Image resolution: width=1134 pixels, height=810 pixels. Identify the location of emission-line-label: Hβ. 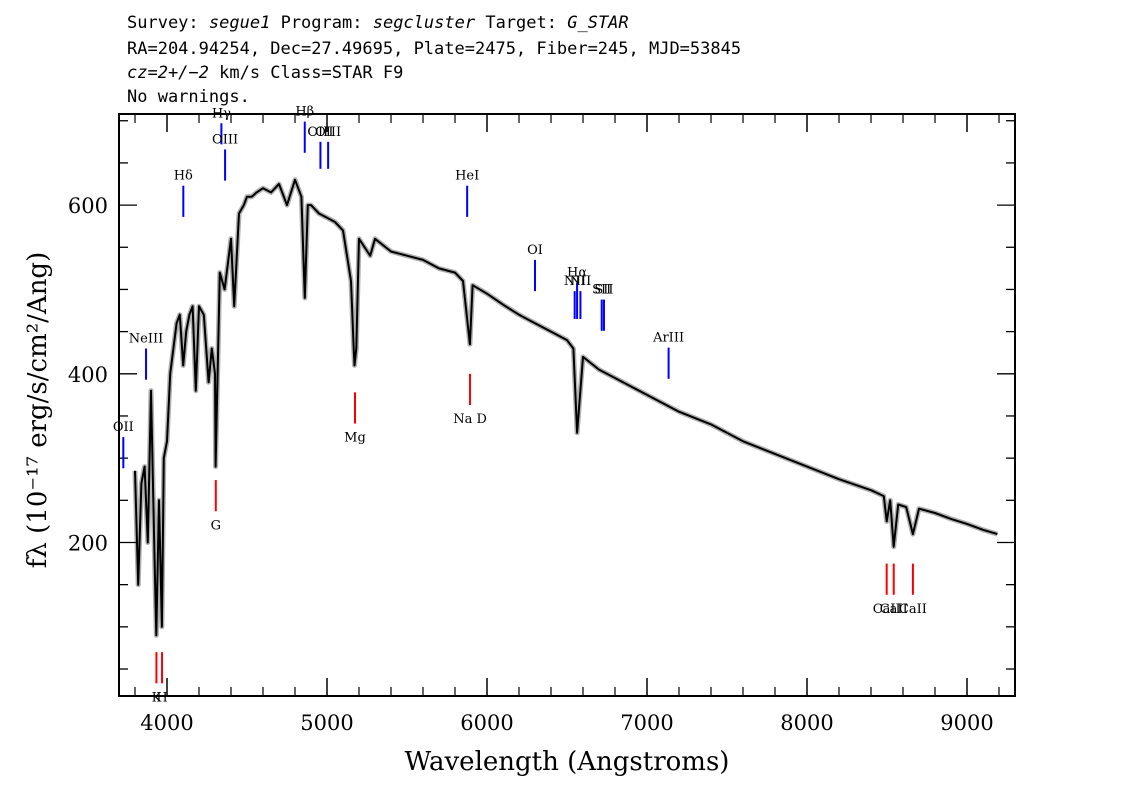
(304, 112).